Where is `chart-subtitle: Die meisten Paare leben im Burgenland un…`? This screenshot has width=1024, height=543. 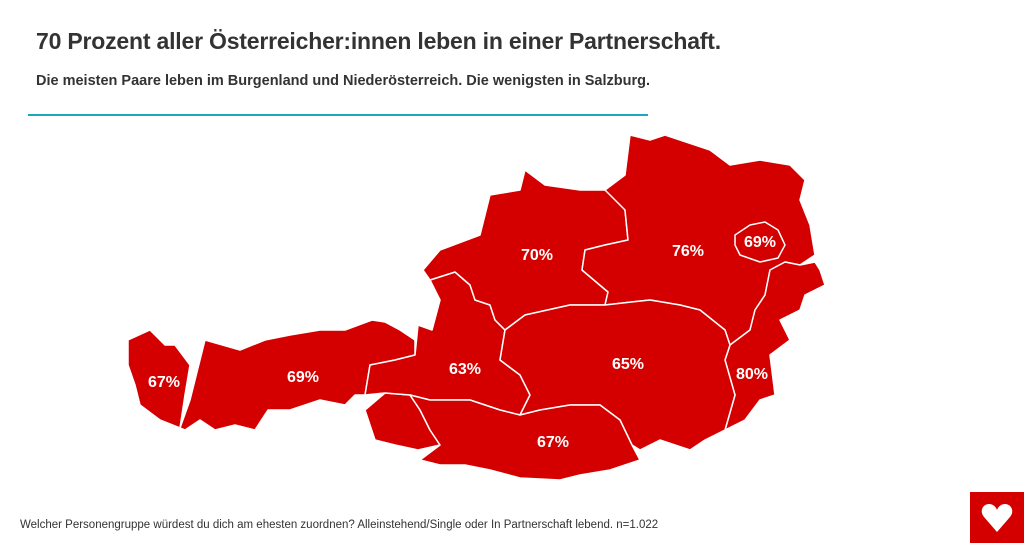 chart-subtitle: Die meisten Paare leben im Burgenland un… is located at coordinates (343, 81).